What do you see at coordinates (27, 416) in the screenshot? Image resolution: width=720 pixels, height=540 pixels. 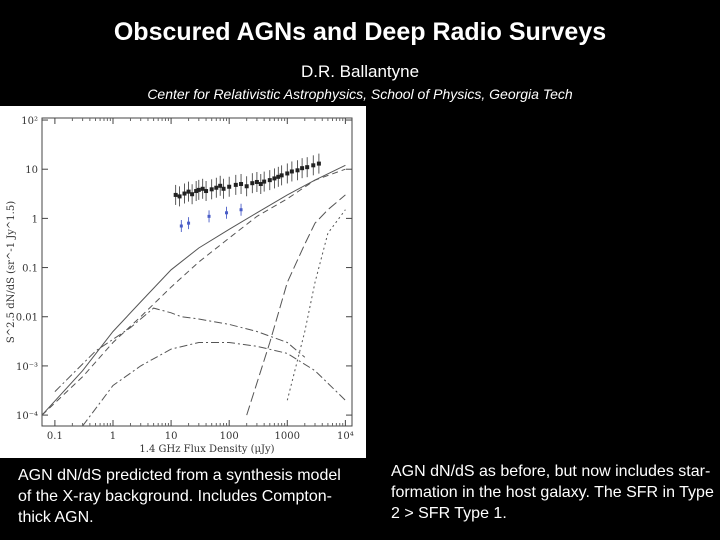 I see `y-tick-label: 10⁻⁴` at bounding box center [27, 416].